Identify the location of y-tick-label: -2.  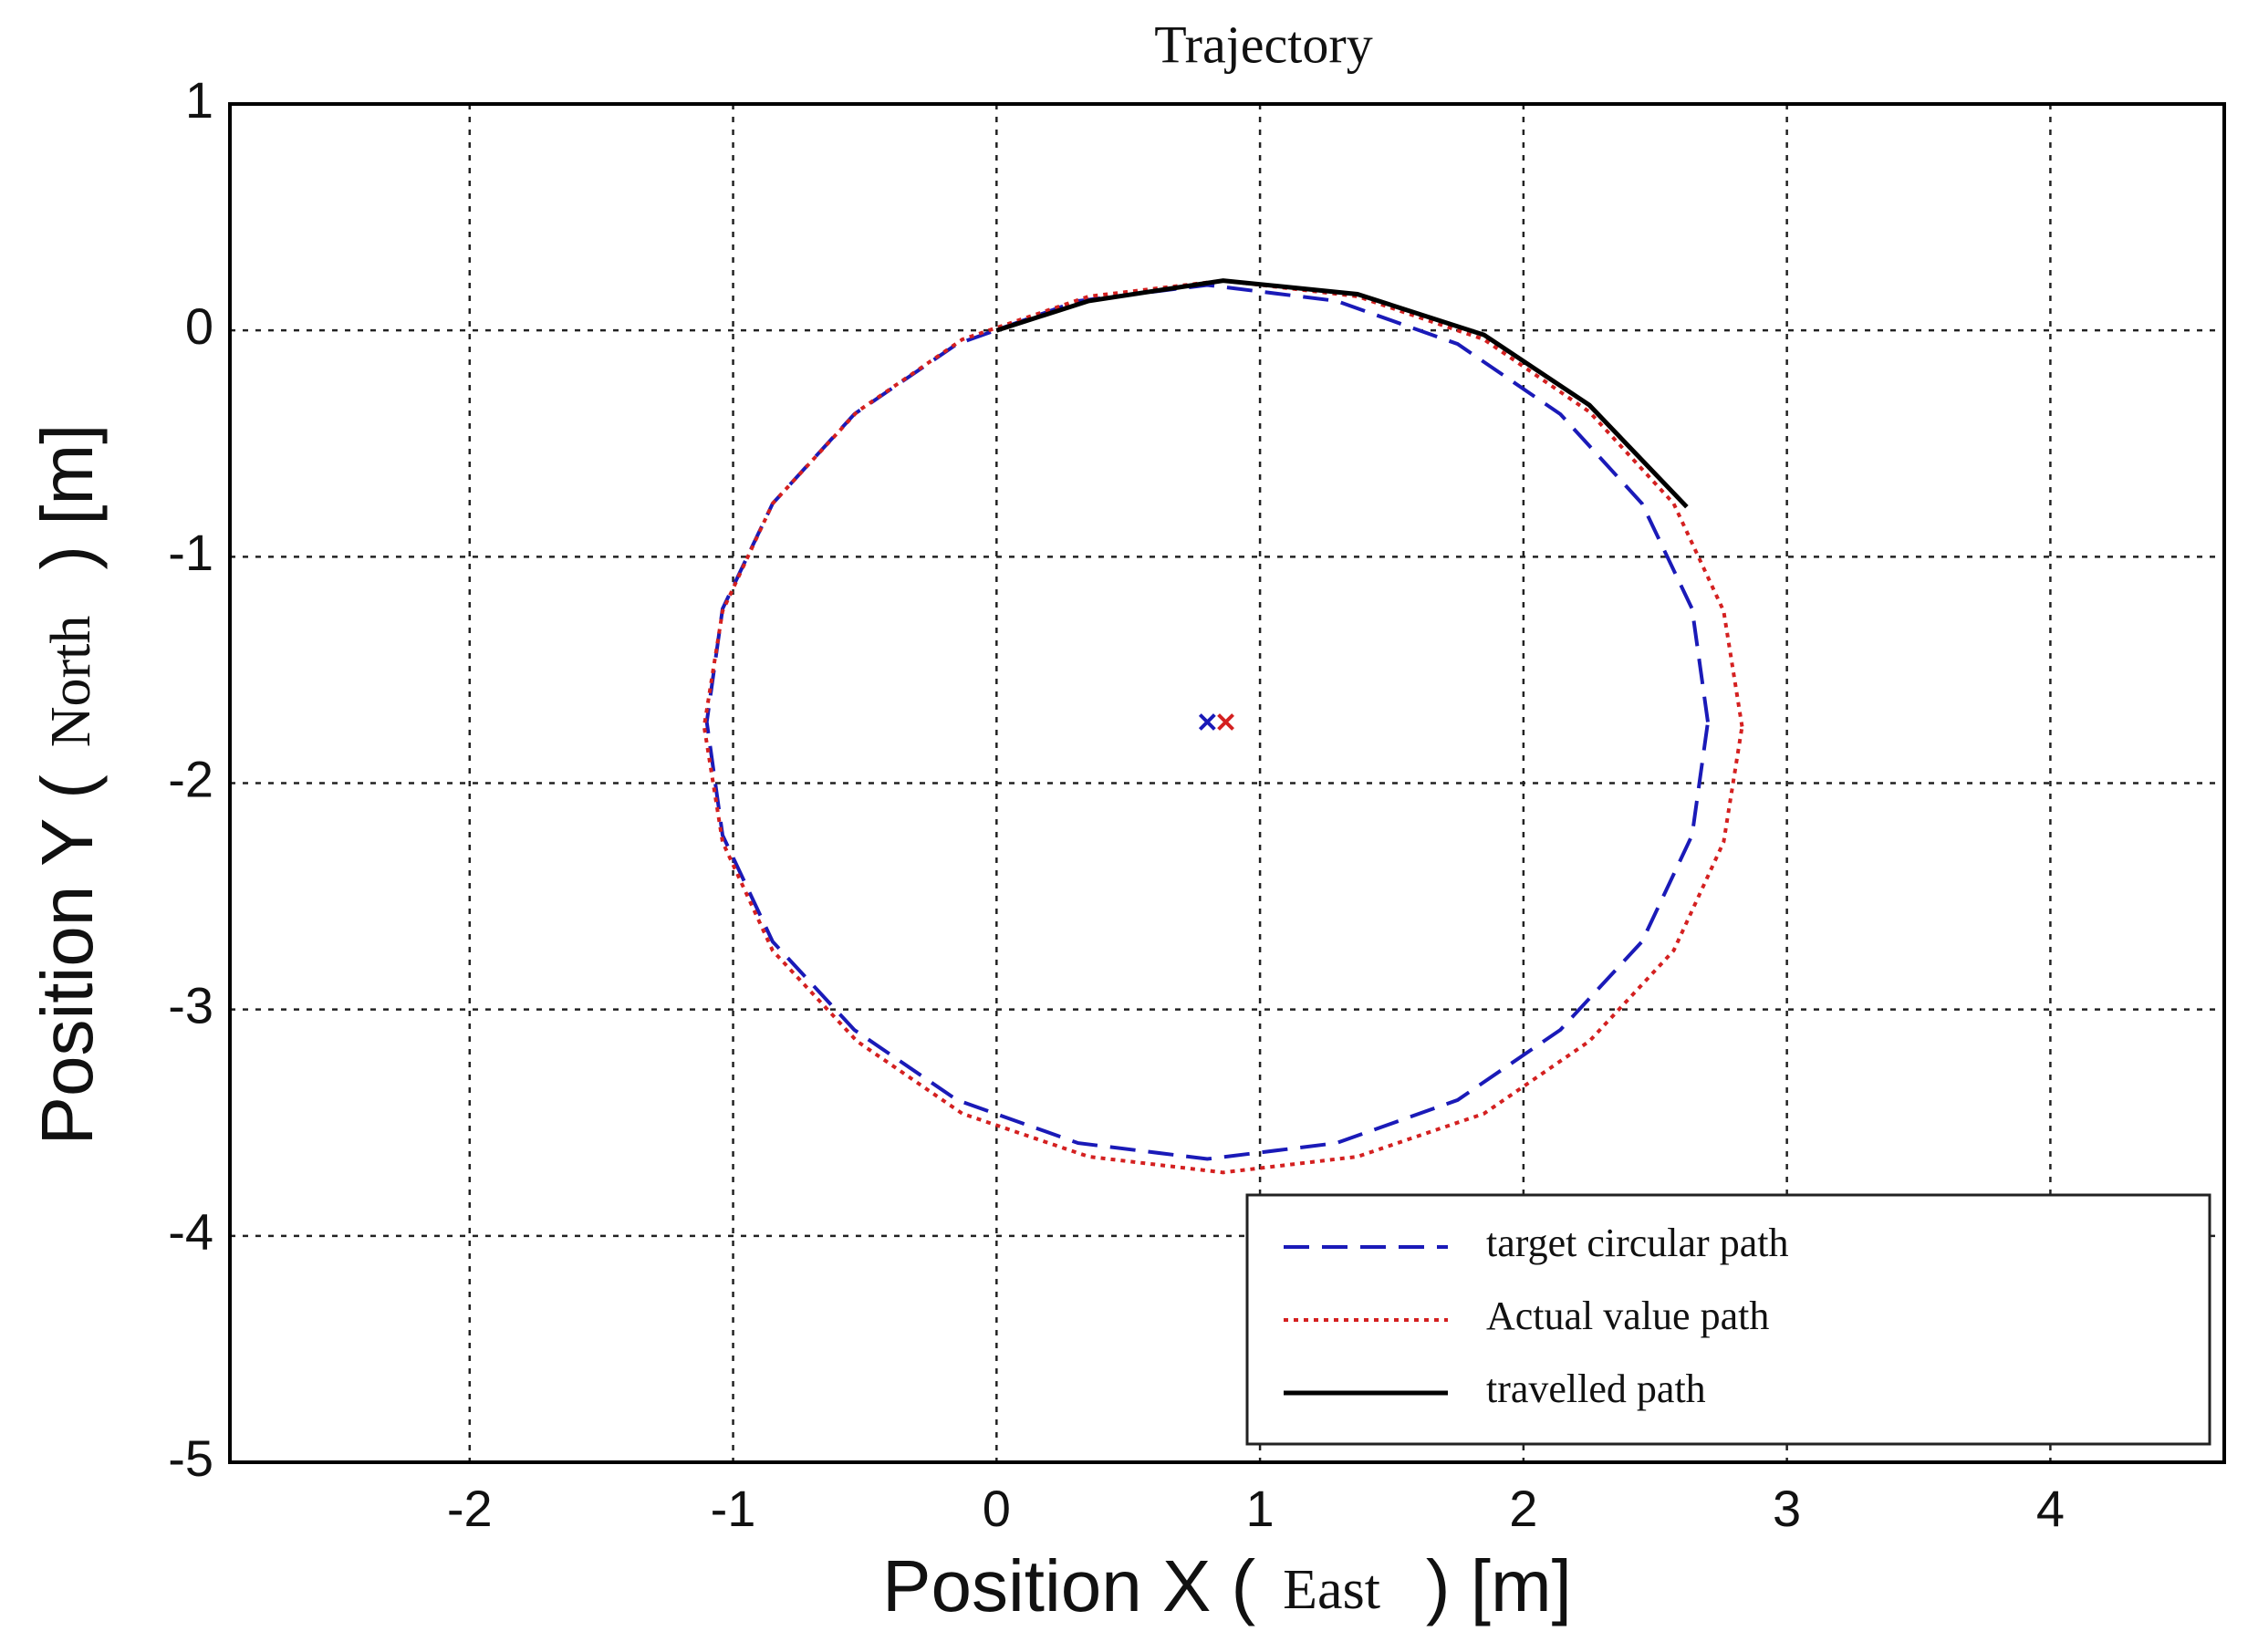
(191, 779).